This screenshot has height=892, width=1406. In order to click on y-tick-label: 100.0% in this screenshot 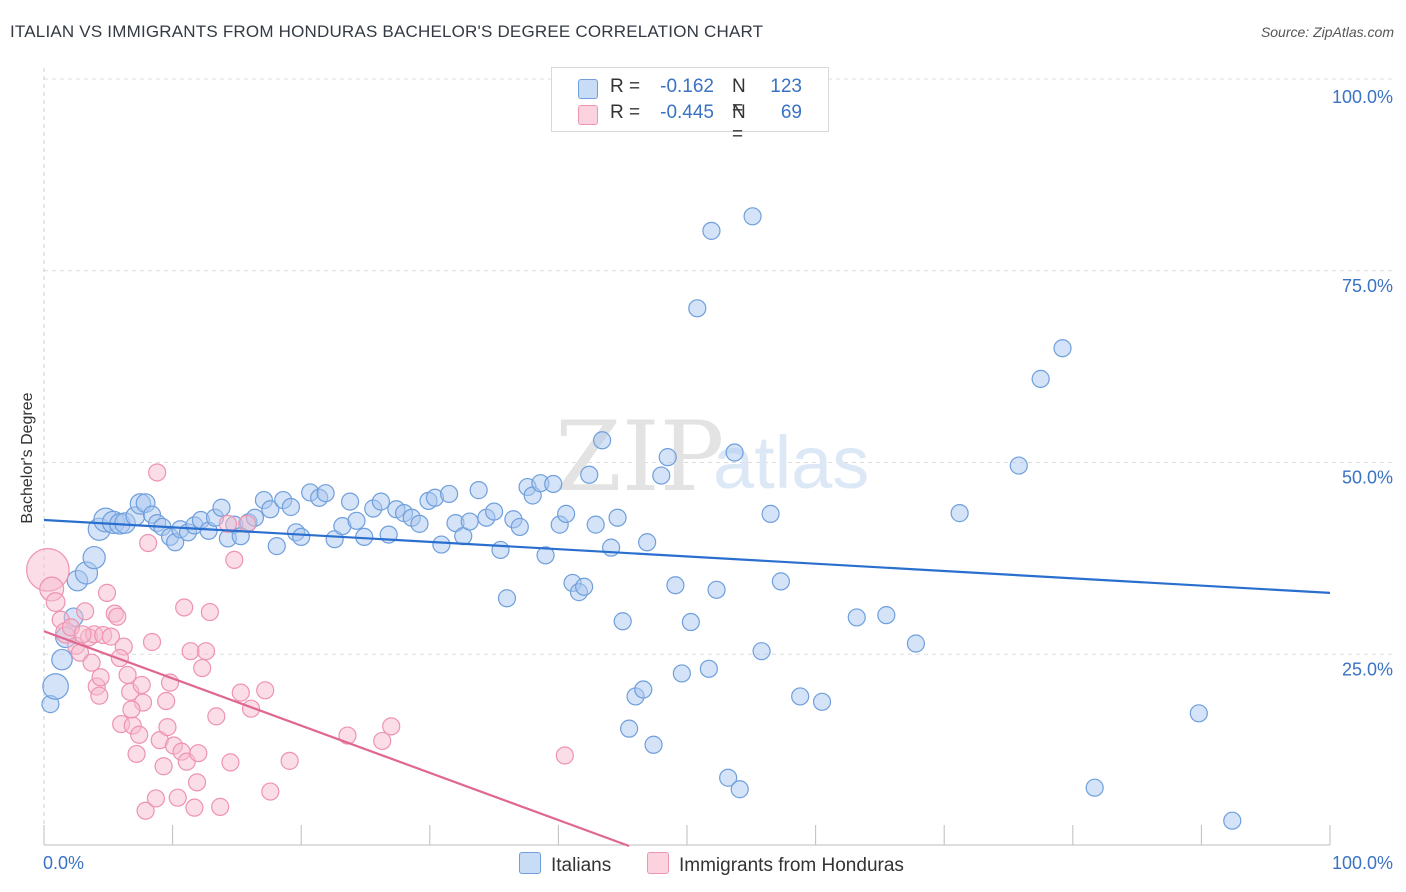, I will do `click(1362, 97)`.